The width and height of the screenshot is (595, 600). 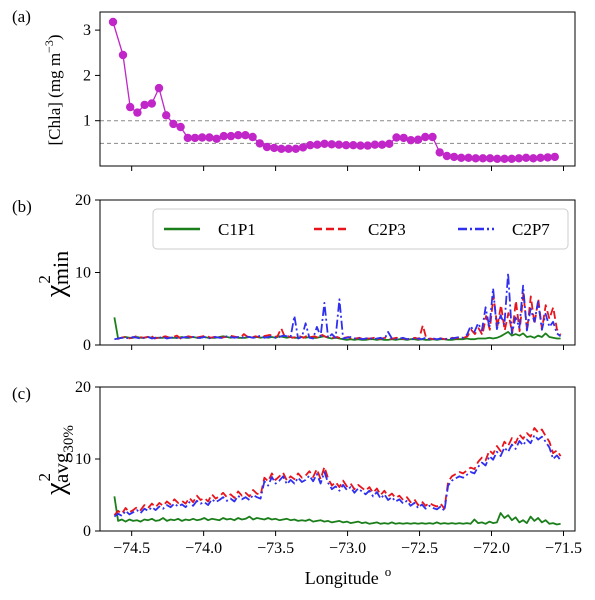 I want to click on panel-c-yticks: 0 10 20, so click(x=87, y=459).